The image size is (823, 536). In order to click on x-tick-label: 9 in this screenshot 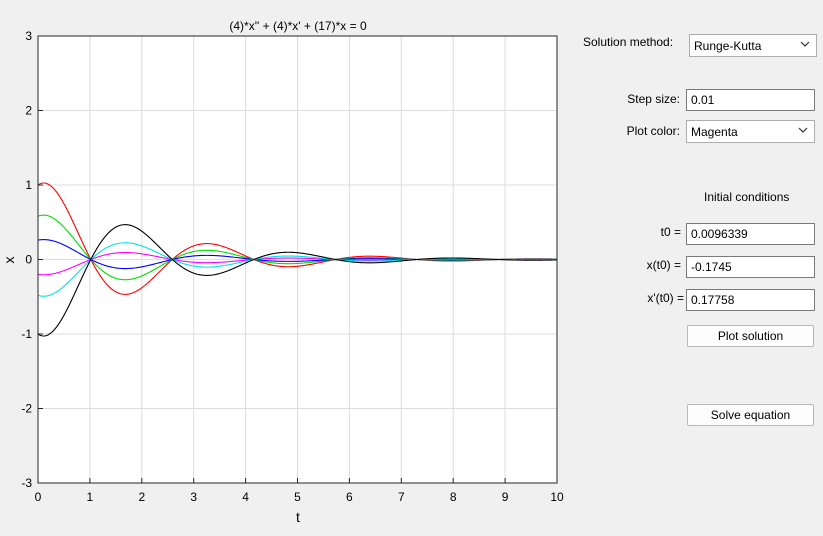, I will do `click(505, 497)`.